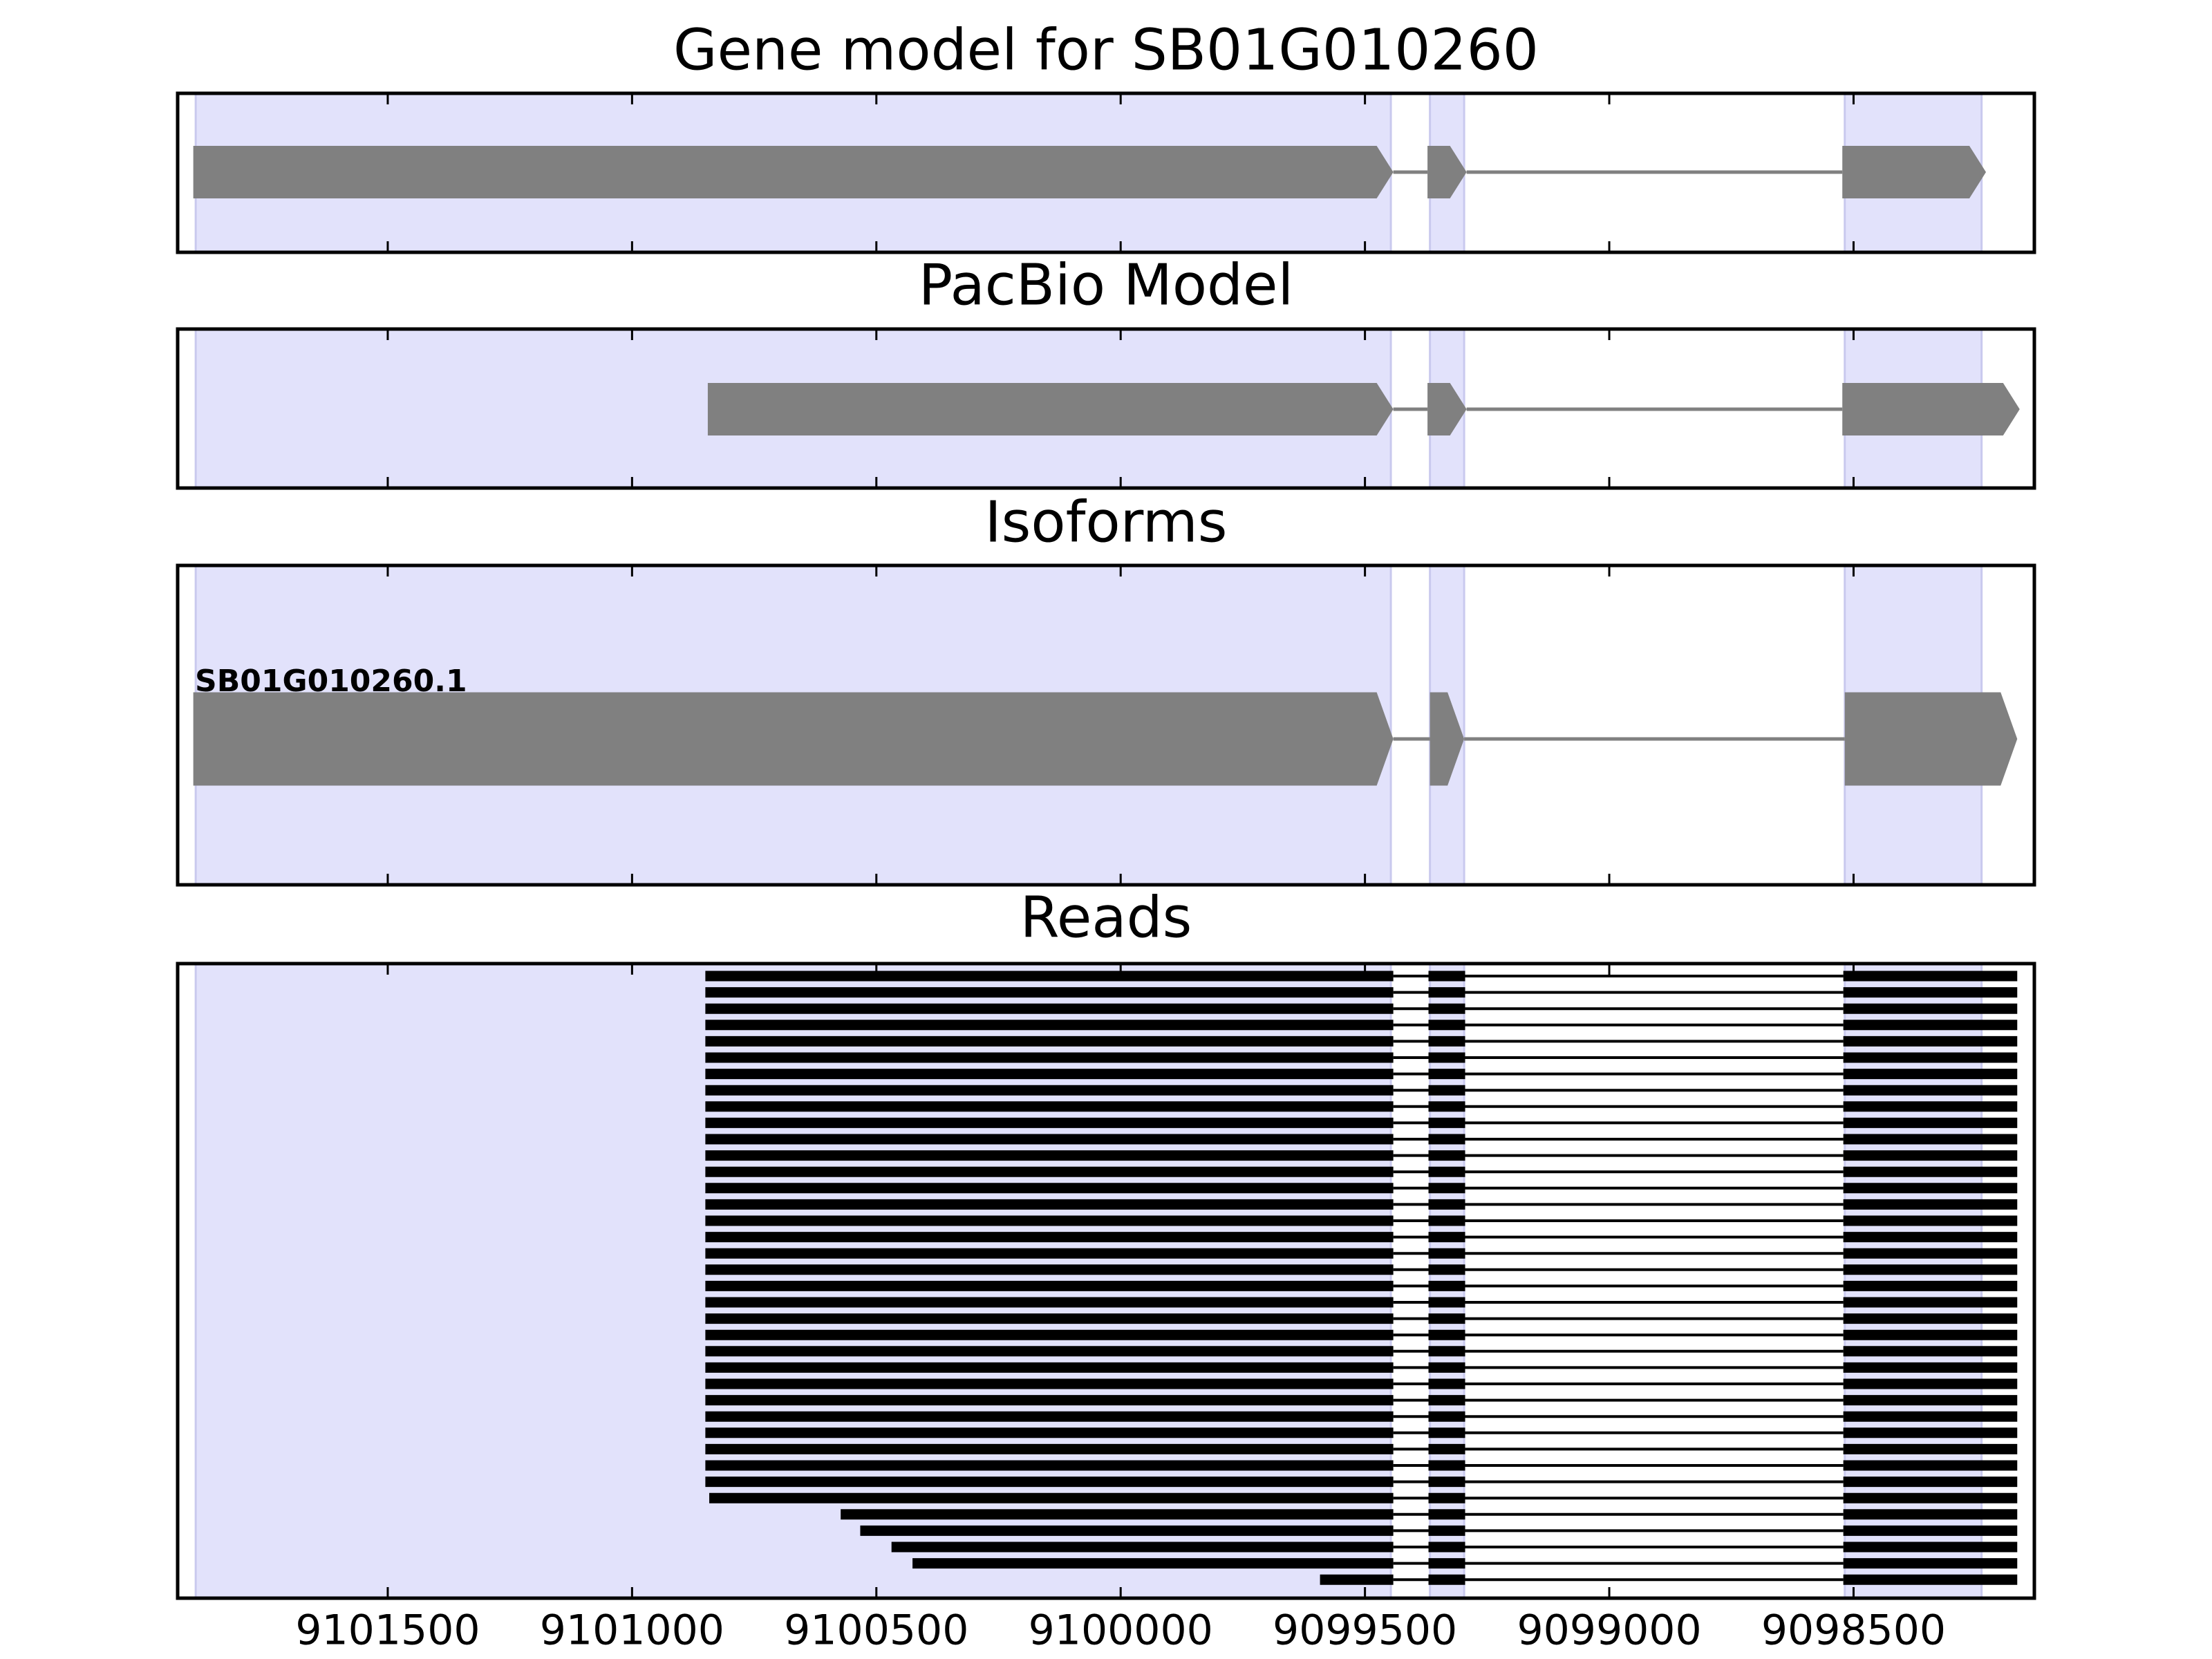 The height and width of the screenshot is (1659, 2212). What do you see at coordinates (1106, 522) in the screenshot?
I see `panel-title: Isoforms` at bounding box center [1106, 522].